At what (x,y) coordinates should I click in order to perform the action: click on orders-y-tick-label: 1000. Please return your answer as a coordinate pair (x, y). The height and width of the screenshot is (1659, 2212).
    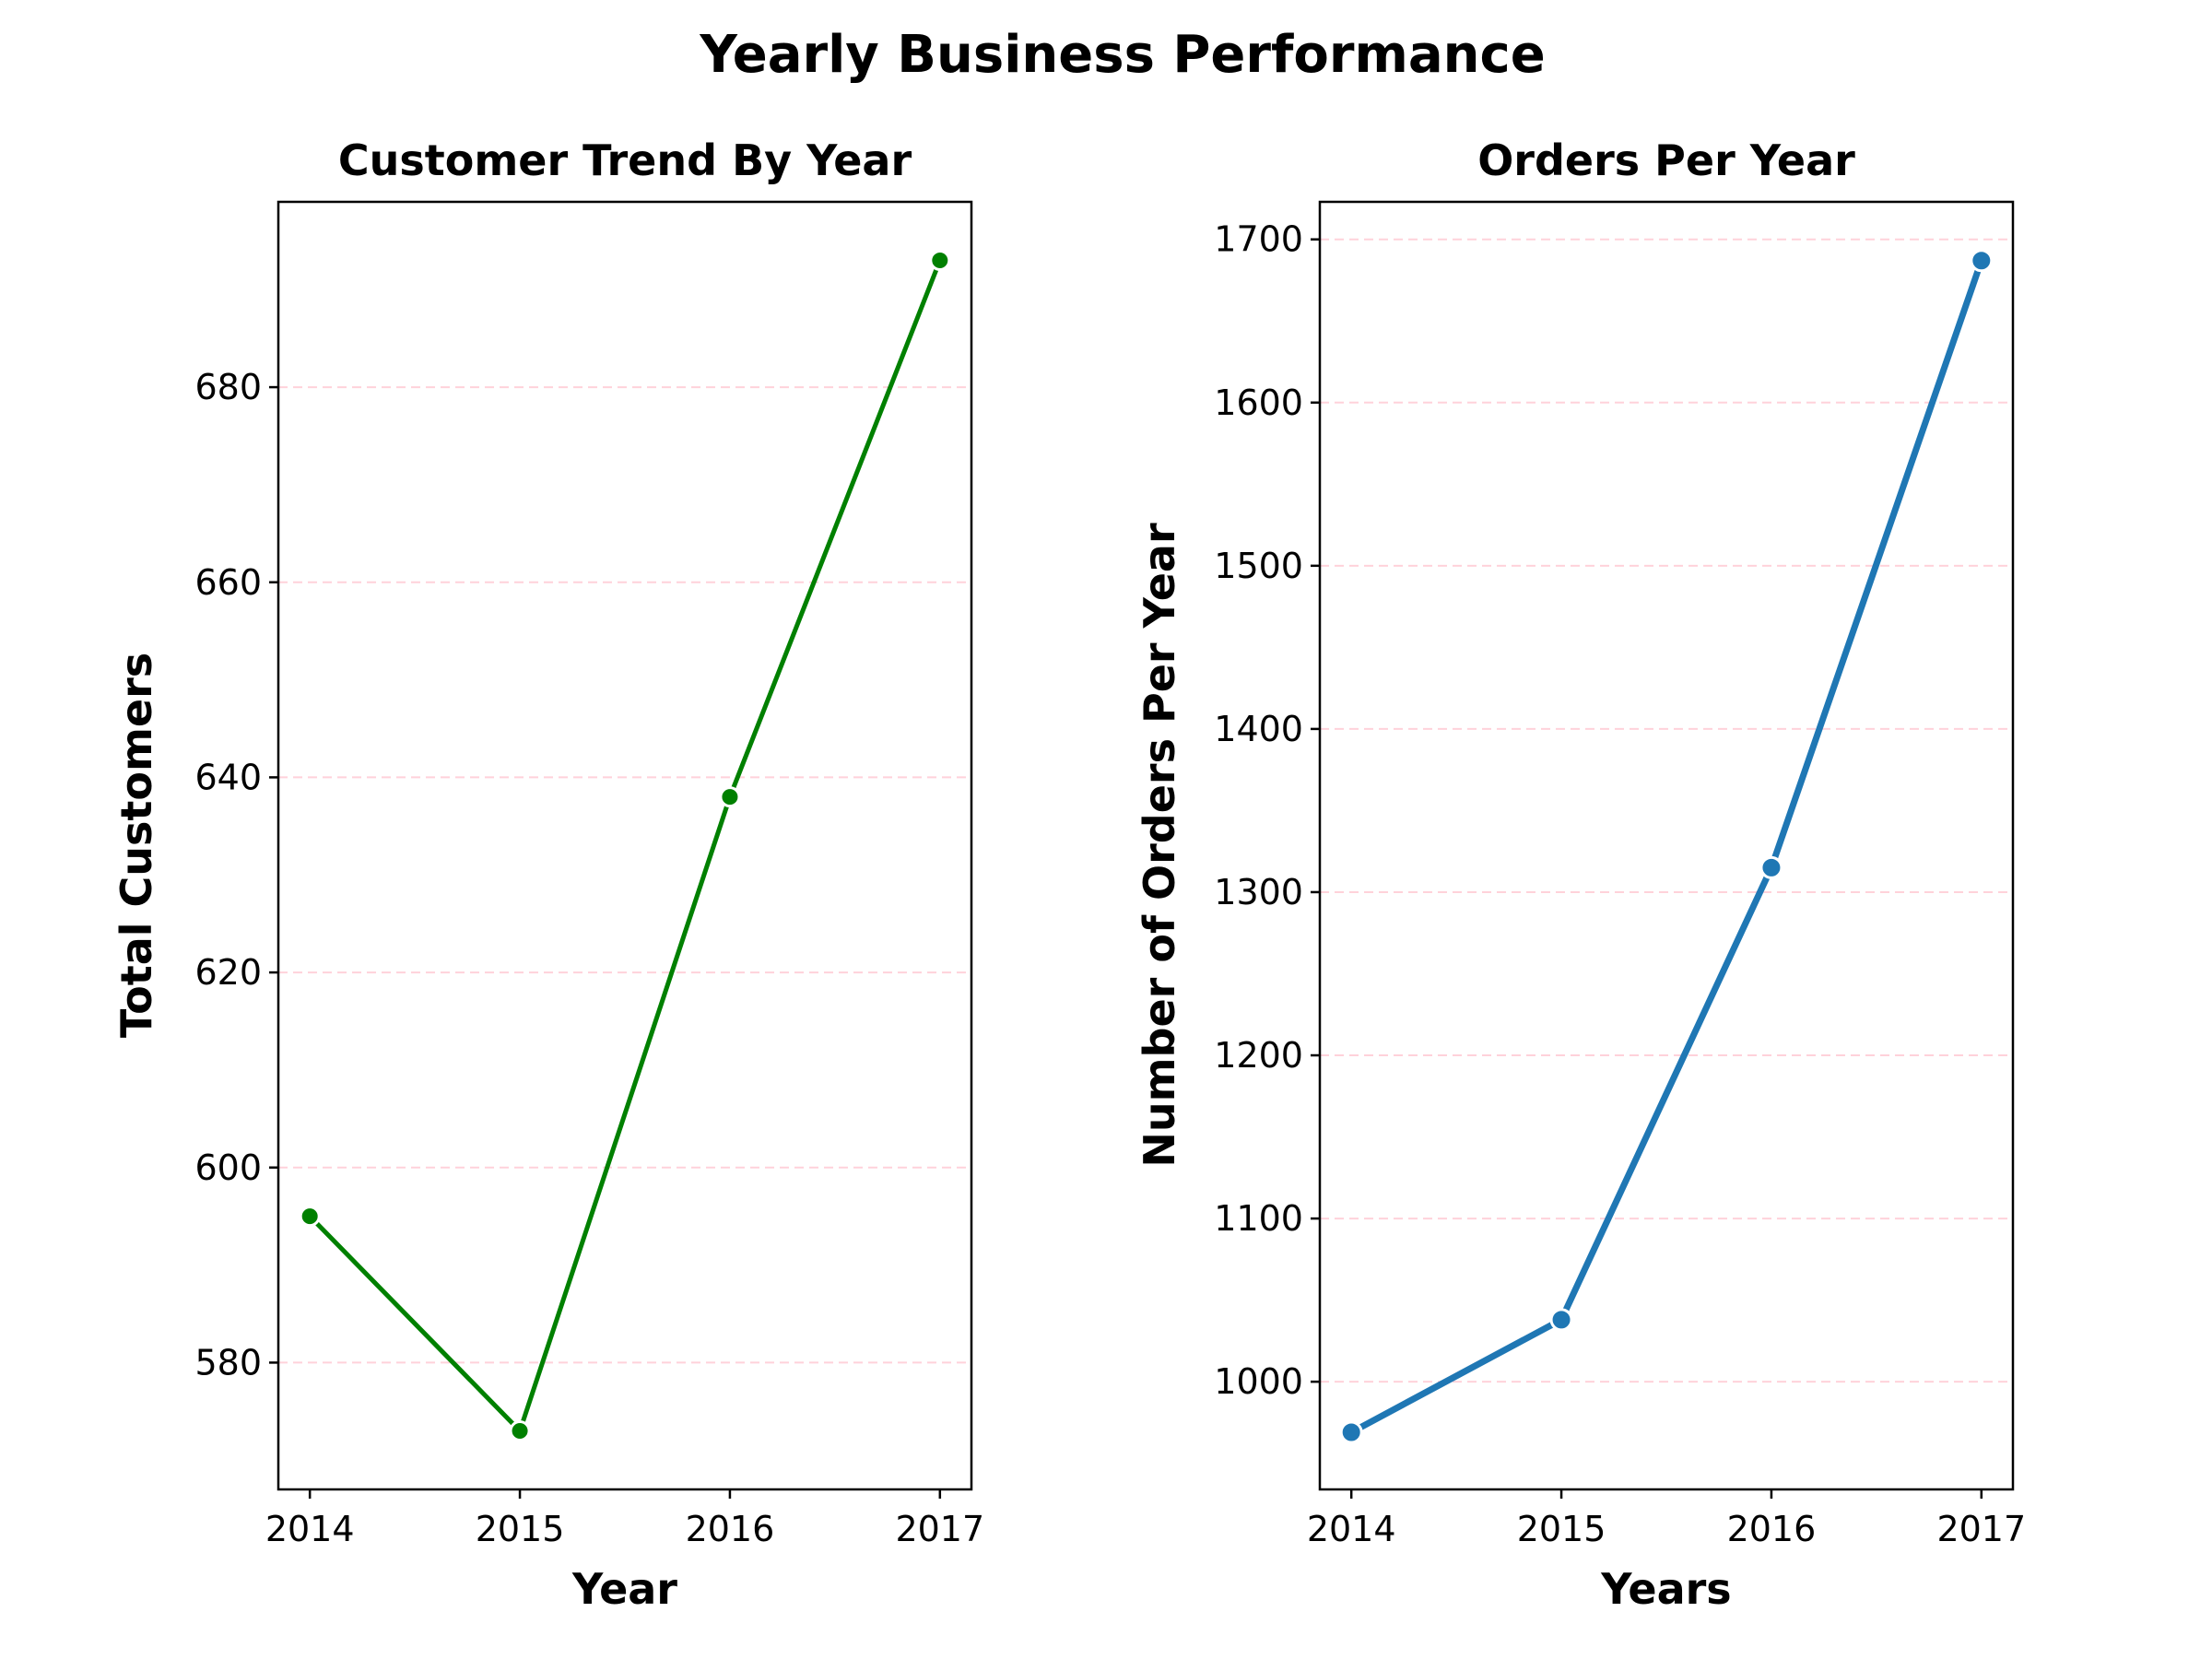
    Looking at the image, I should click on (1258, 1381).